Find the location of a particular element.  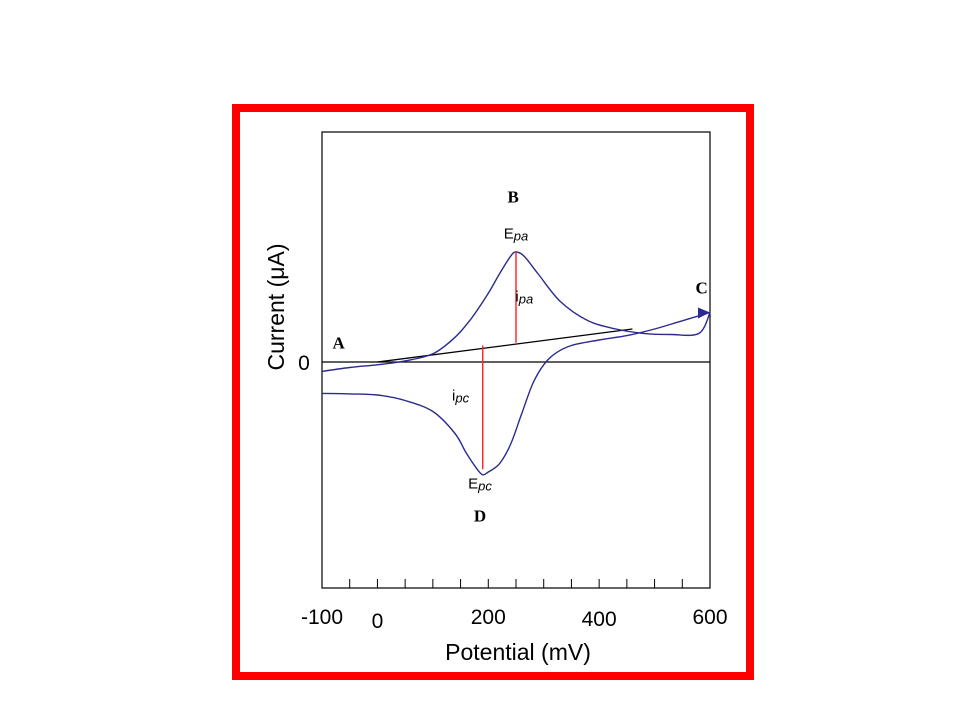

x-axis-label: Potential (mV) is located at coordinates (518, 652).